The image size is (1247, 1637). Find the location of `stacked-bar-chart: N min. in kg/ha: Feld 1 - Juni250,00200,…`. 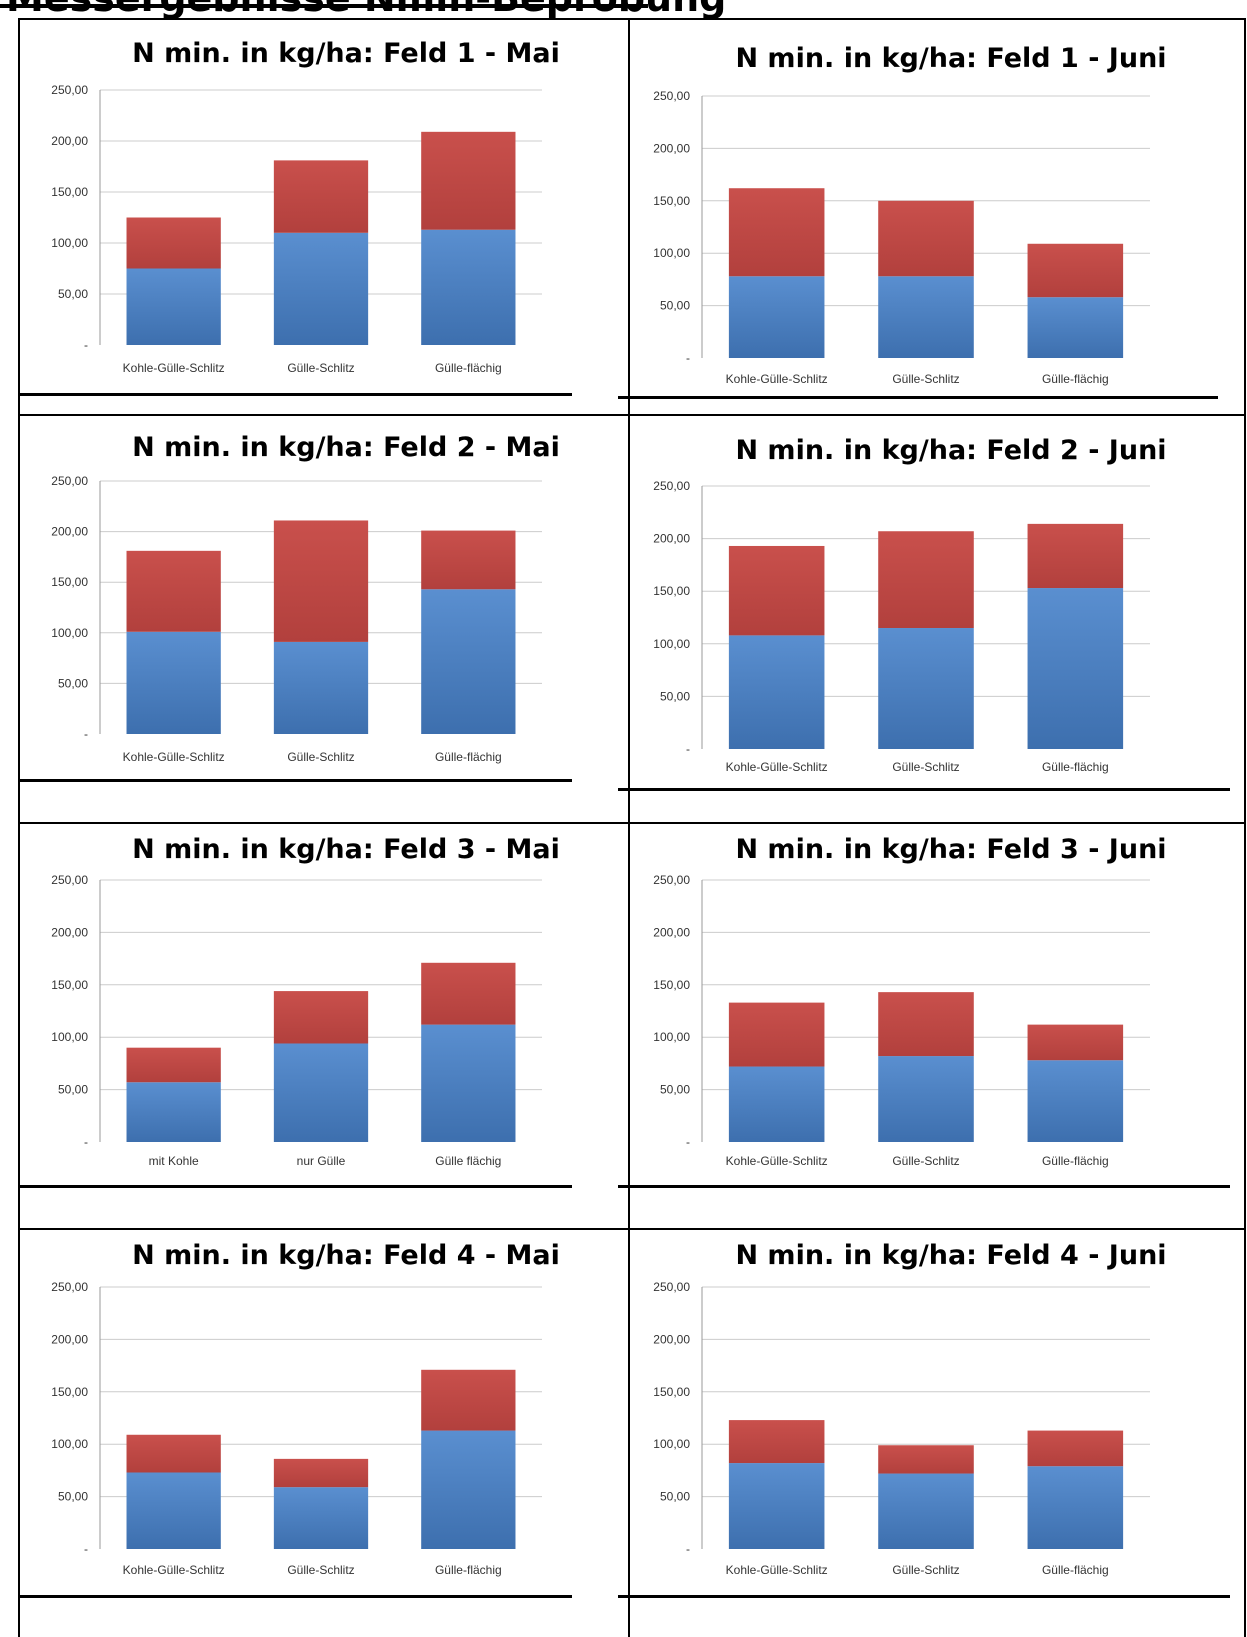

stacked-bar-chart: N min. in kg/ha: Feld 1 - Juni250,00200,… is located at coordinates (937, 217).